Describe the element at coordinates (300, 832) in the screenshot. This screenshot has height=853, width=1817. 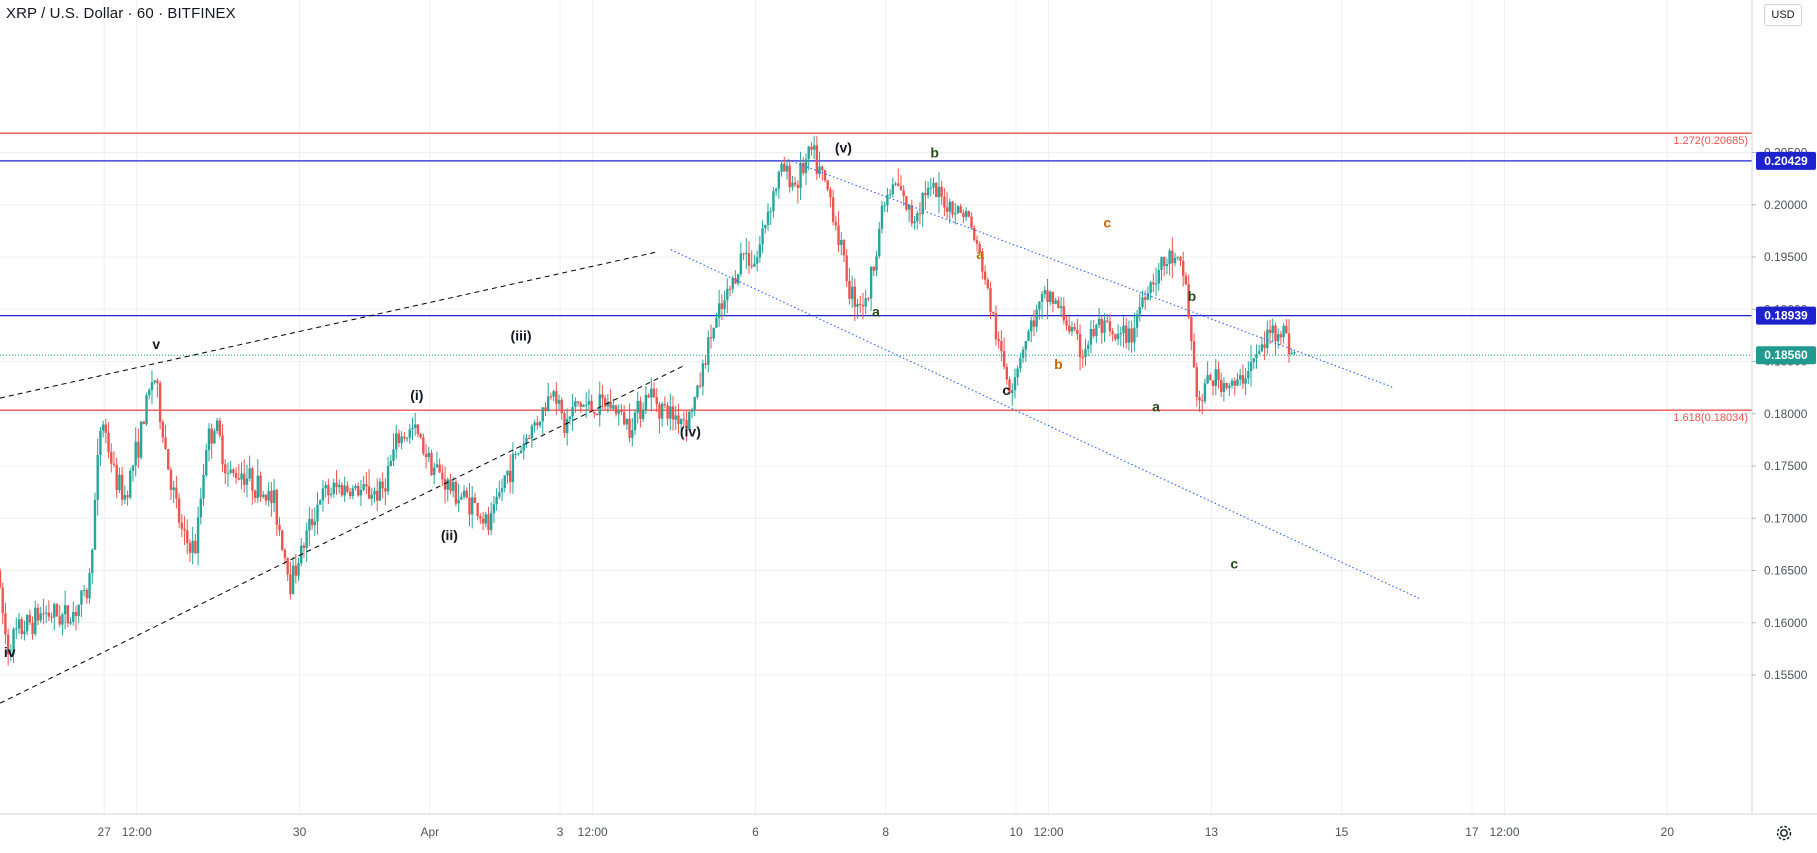
I see `time-tick-label: 30` at that location.